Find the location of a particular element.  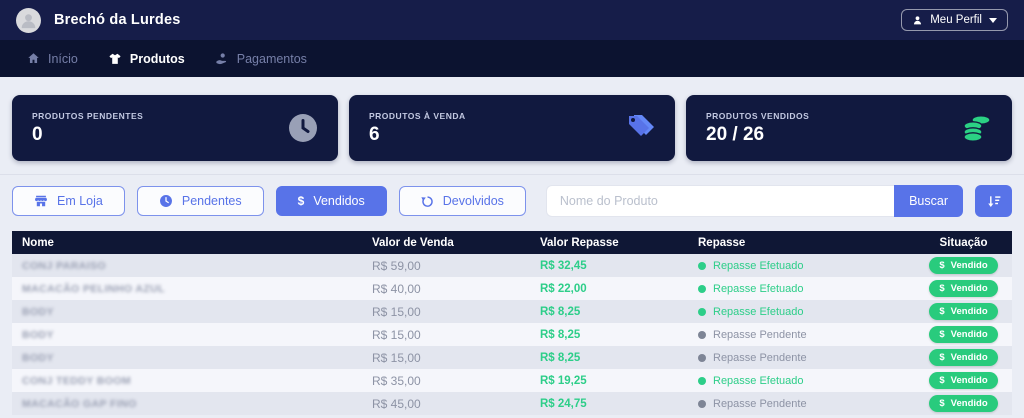

sort-button is located at coordinates (993, 201).